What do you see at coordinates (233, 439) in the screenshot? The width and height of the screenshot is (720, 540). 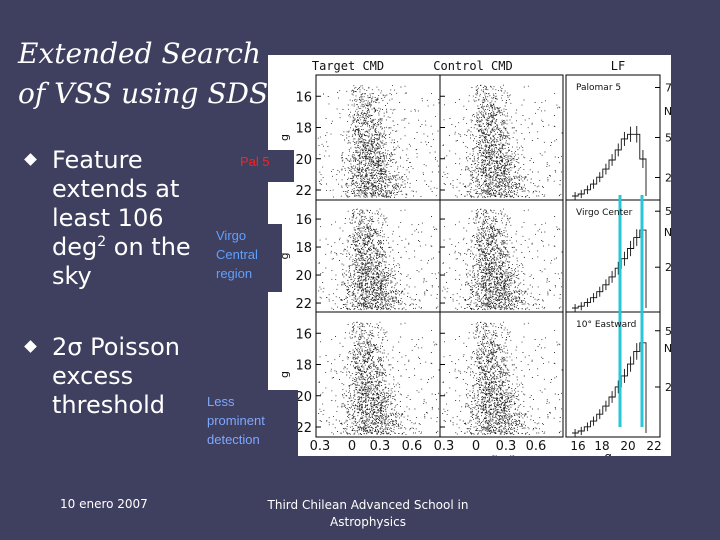 I see `callout-less-line: detection` at bounding box center [233, 439].